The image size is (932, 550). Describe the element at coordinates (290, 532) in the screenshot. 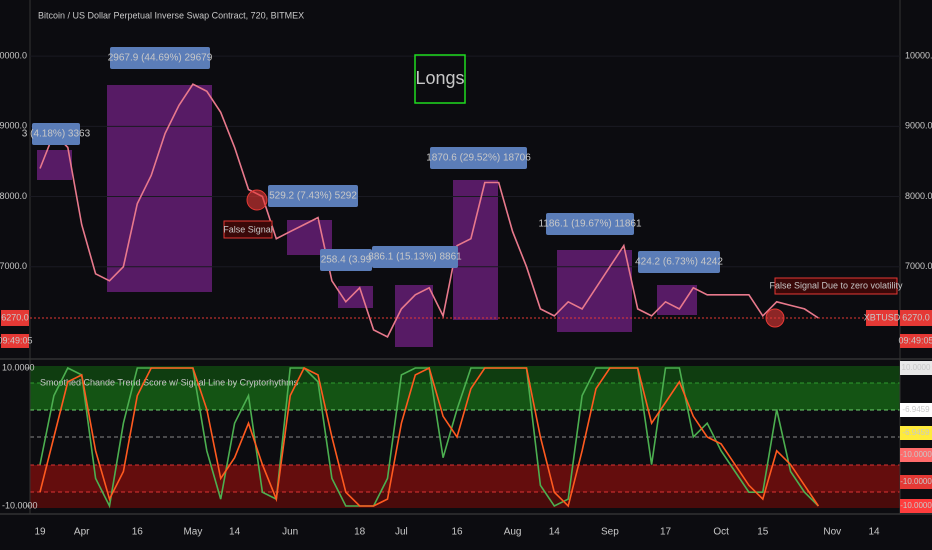

I see `x-tick-label: Jun` at that location.